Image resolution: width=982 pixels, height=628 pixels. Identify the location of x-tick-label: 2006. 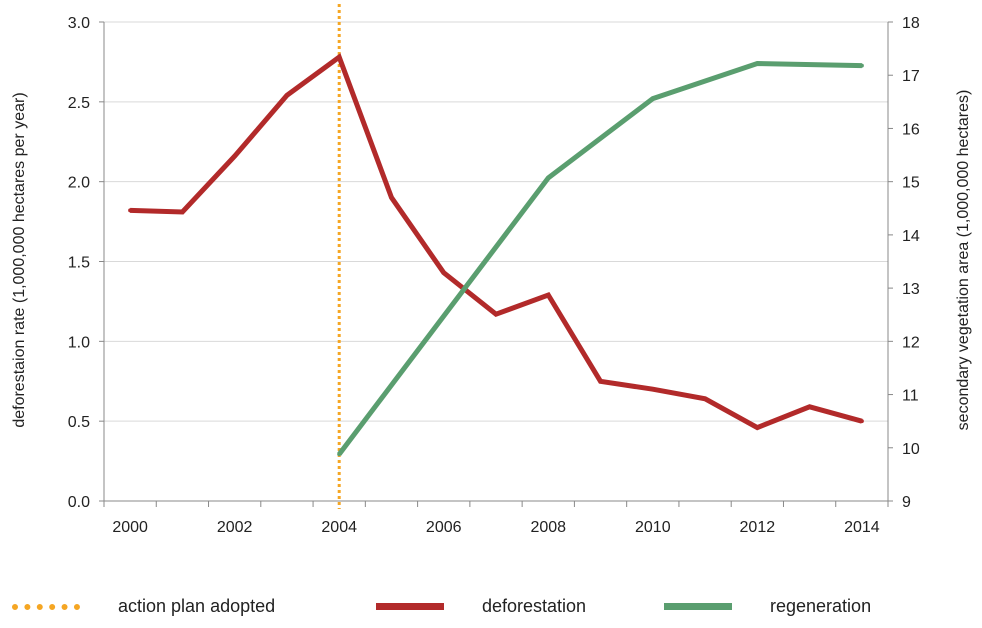
(444, 527).